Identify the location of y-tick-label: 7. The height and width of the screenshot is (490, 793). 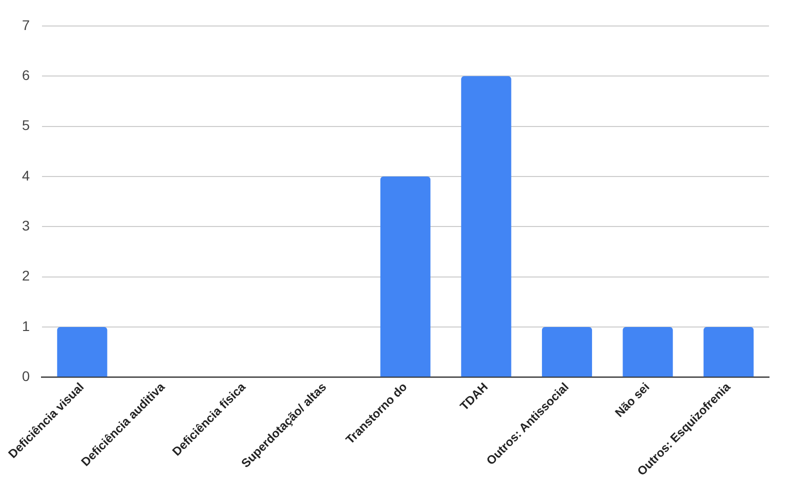
(26, 24).